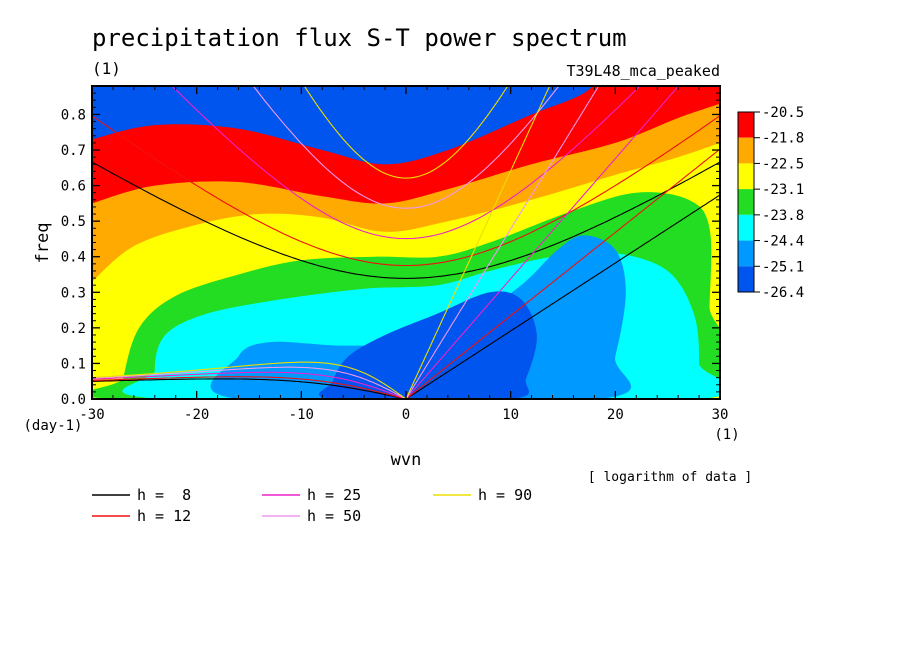 This screenshot has height=654, width=904. Describe the element at coordinates (783, 216) in the screenshot. I see `colorbar-label: -23.8` at that location.